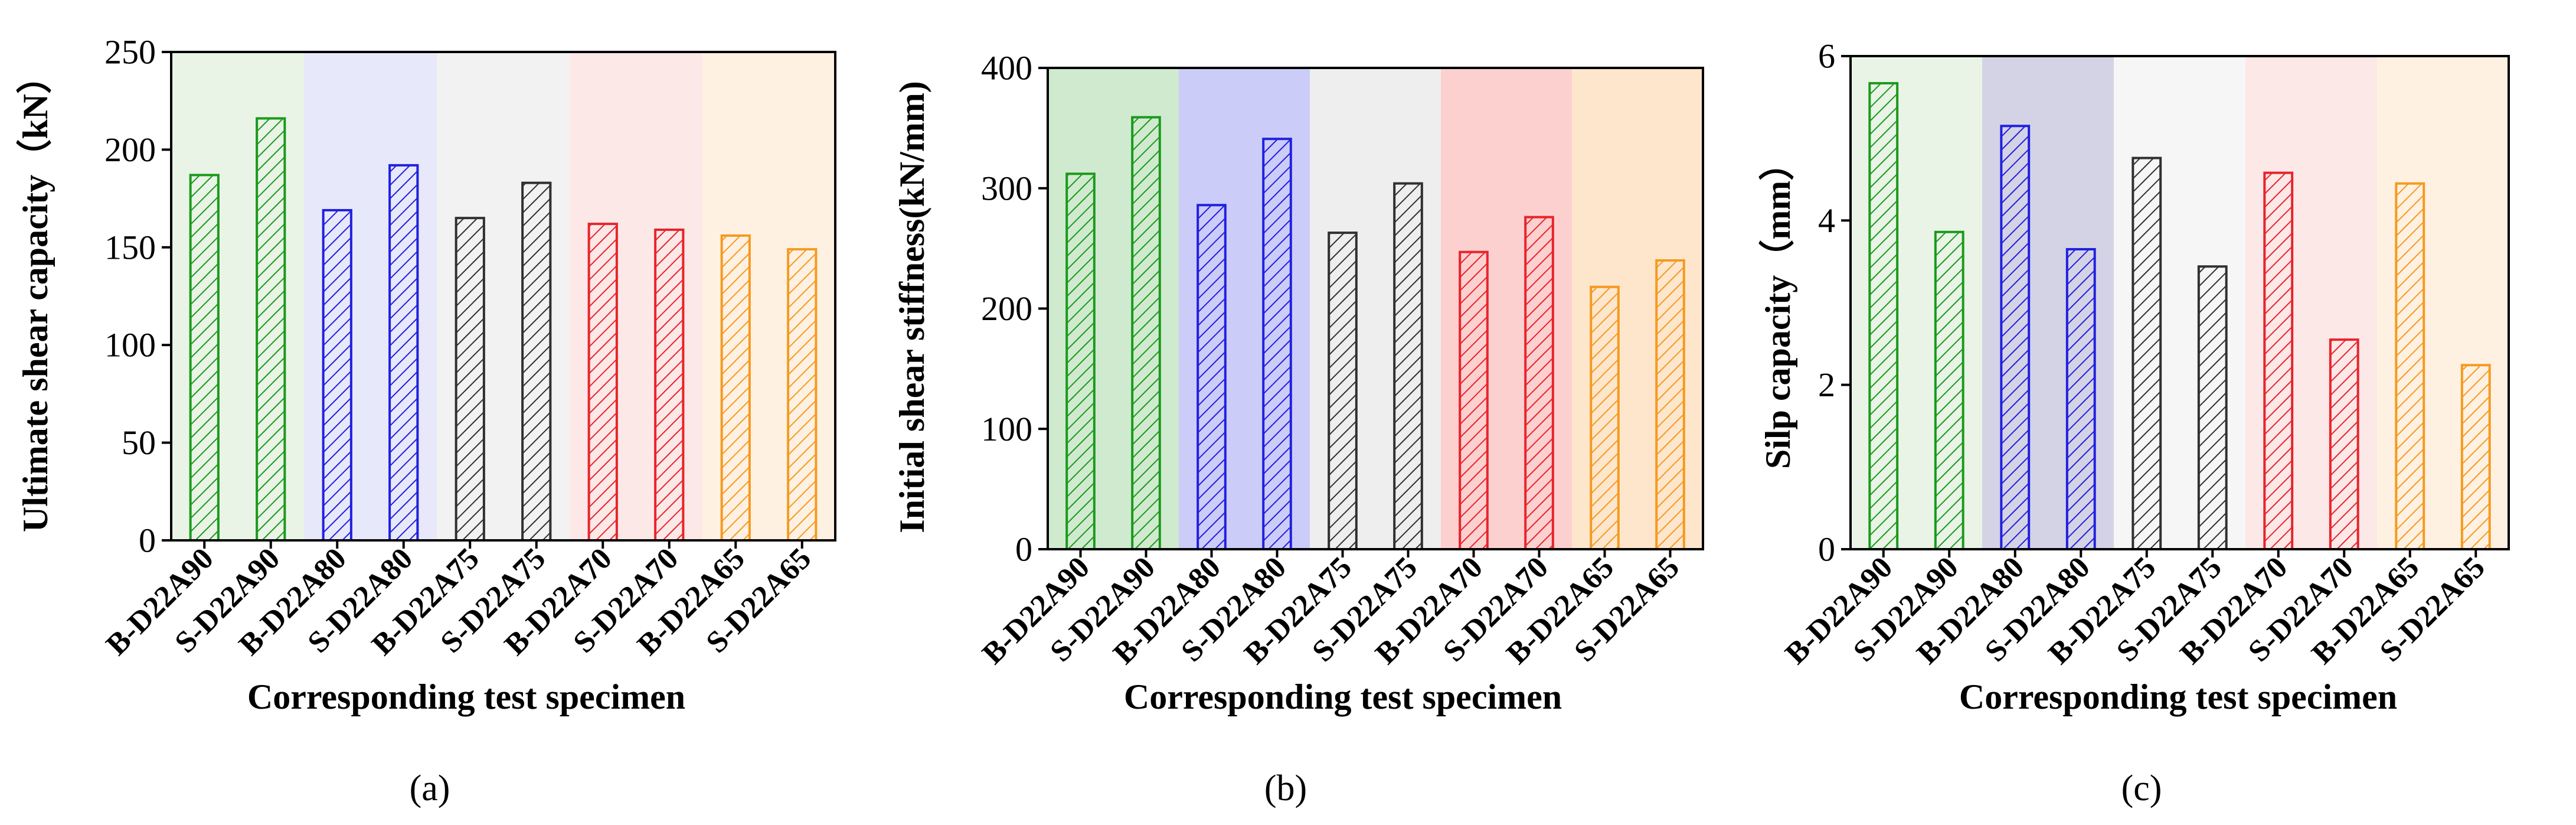 The height and width of the screenshot is (825, 2576). Describe the element at coordinates (1826, 56) in the screenshot. I see `y-tick-label: 6` at that location.